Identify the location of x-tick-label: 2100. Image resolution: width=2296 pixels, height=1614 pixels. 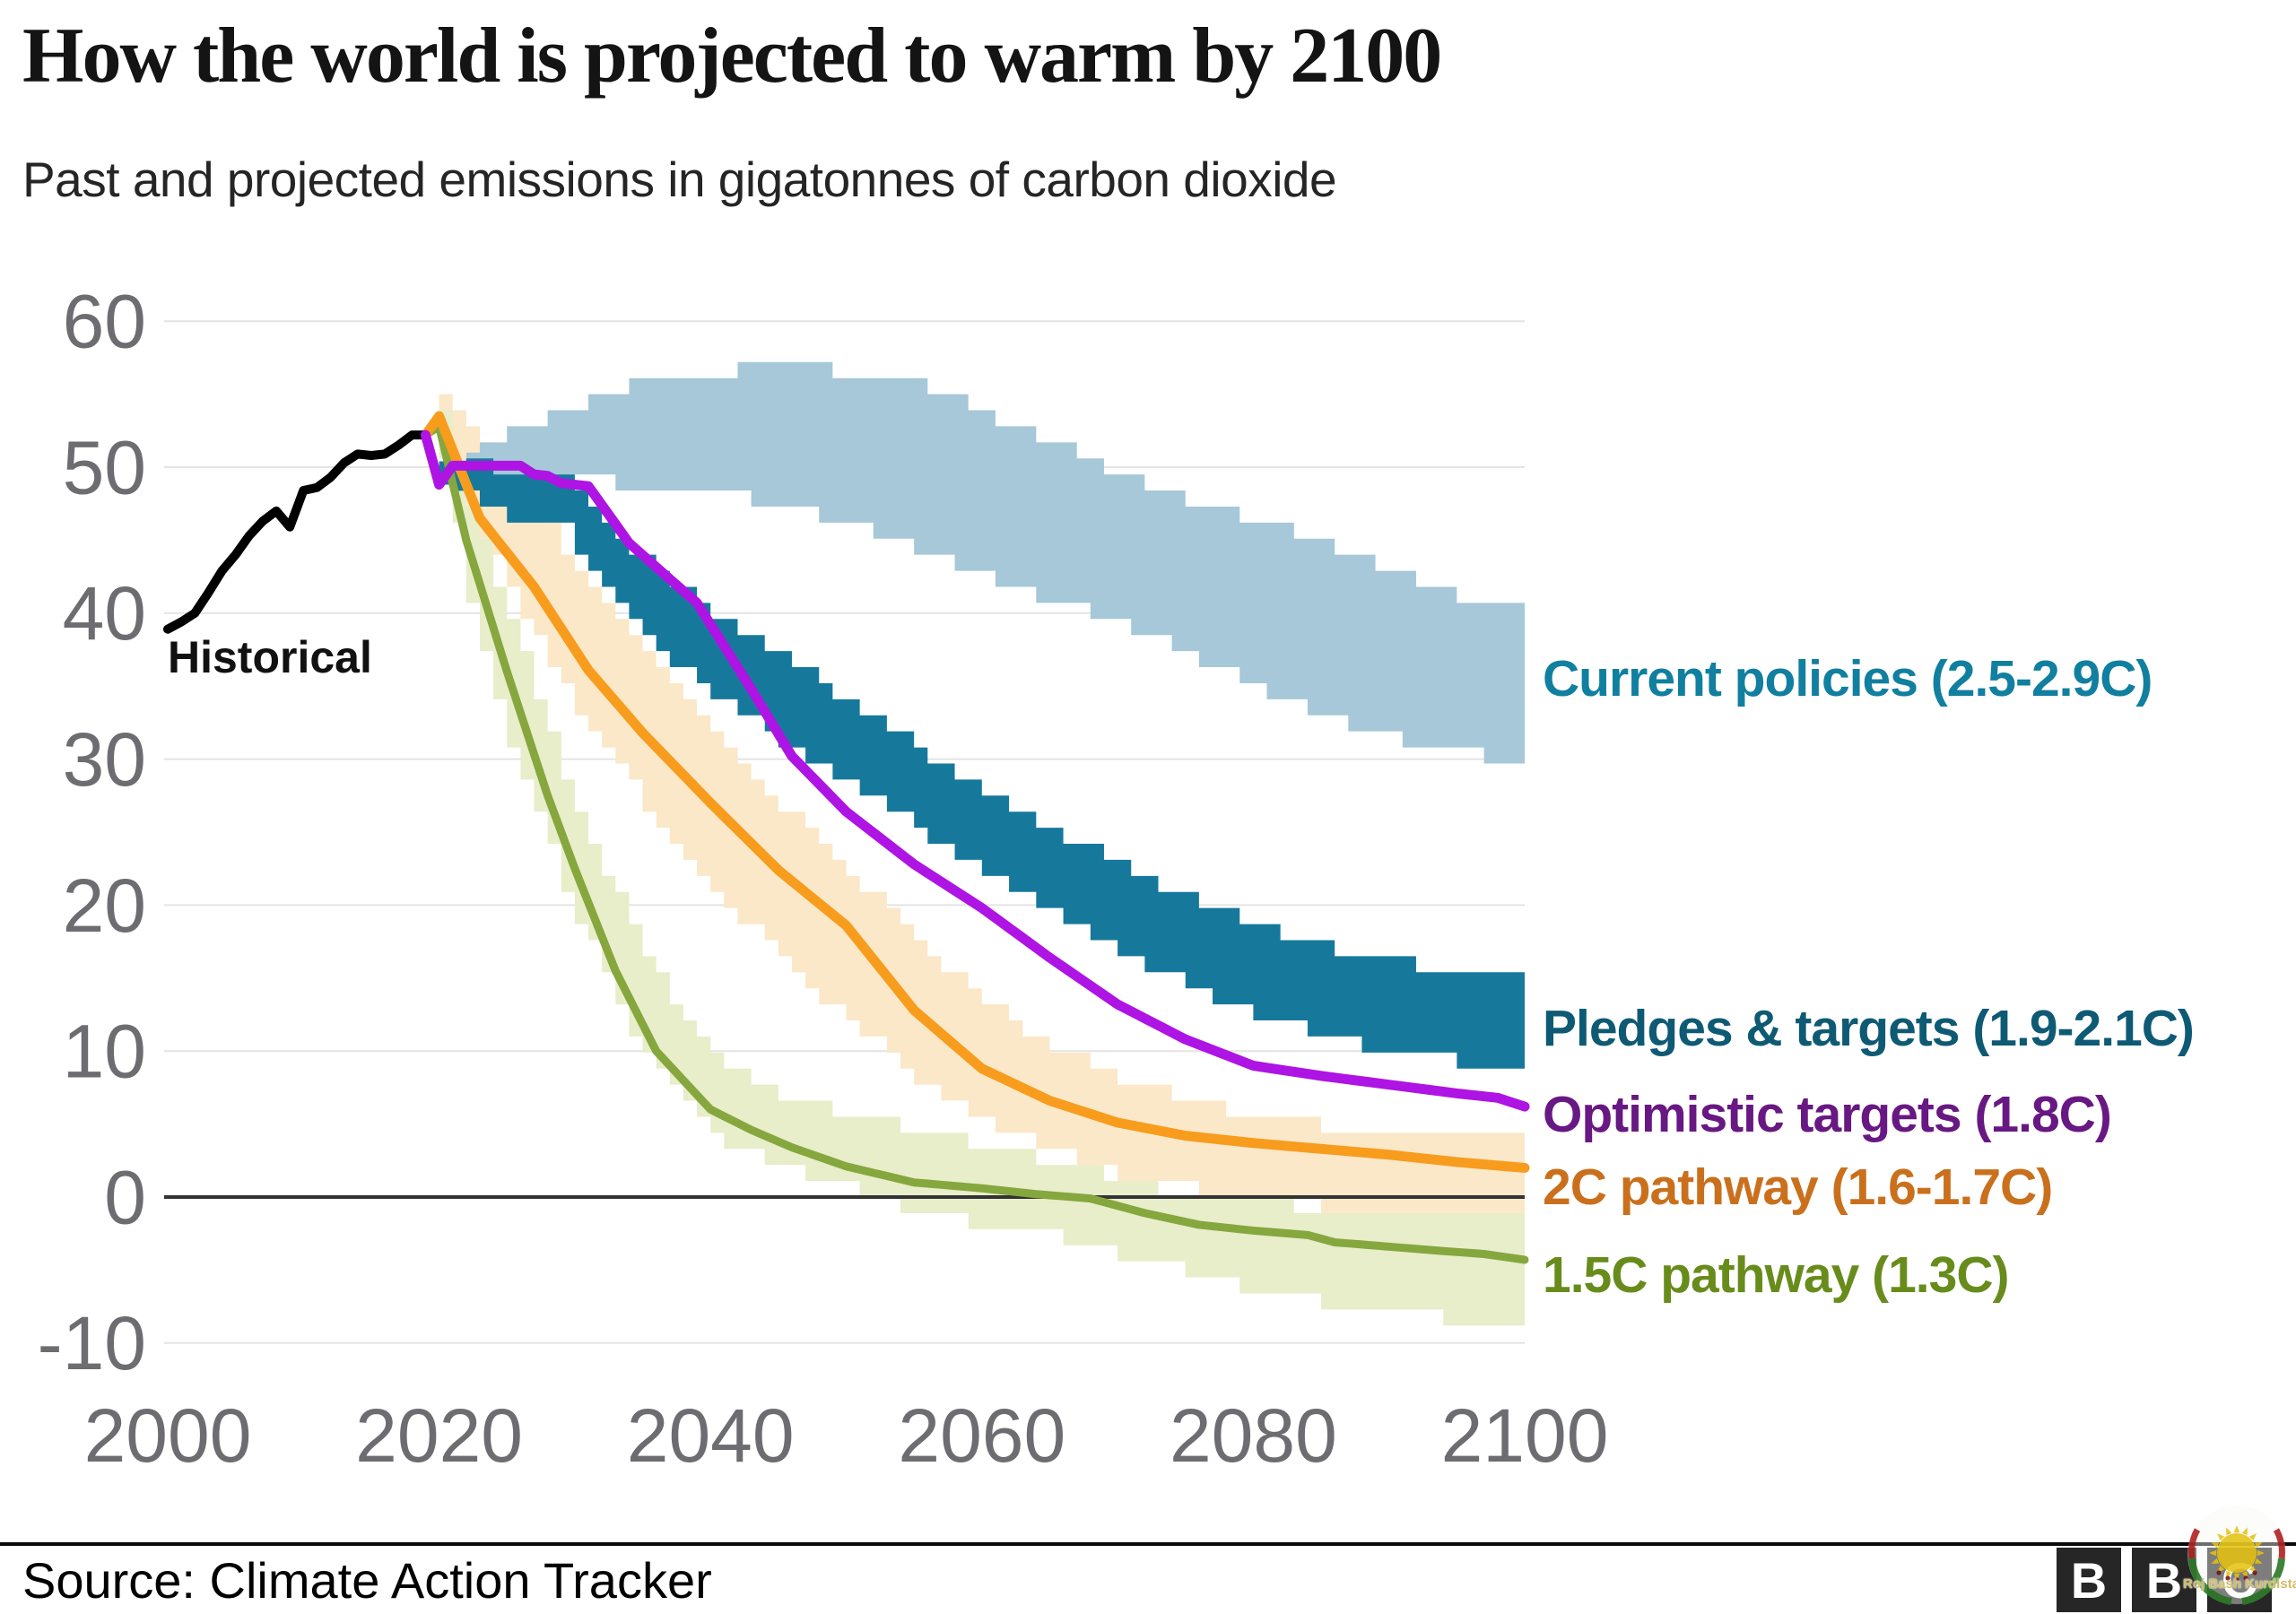
(1525, 1435).